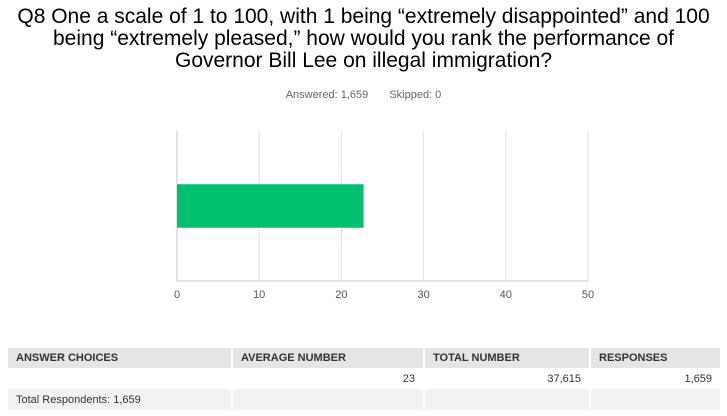  I want to click on x-tick-label: 0, so click(177, 295).